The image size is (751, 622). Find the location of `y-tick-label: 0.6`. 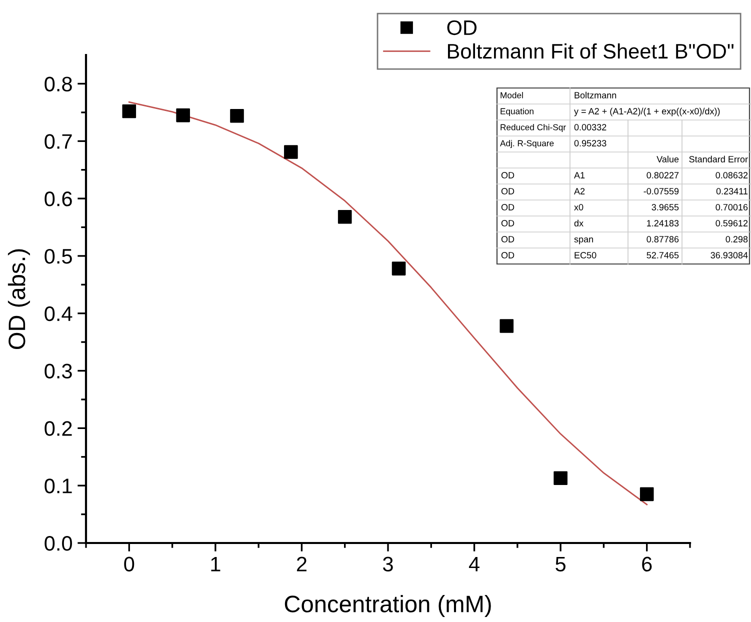

y-tick-label: 0.6 is located at coordinates (58, 199).